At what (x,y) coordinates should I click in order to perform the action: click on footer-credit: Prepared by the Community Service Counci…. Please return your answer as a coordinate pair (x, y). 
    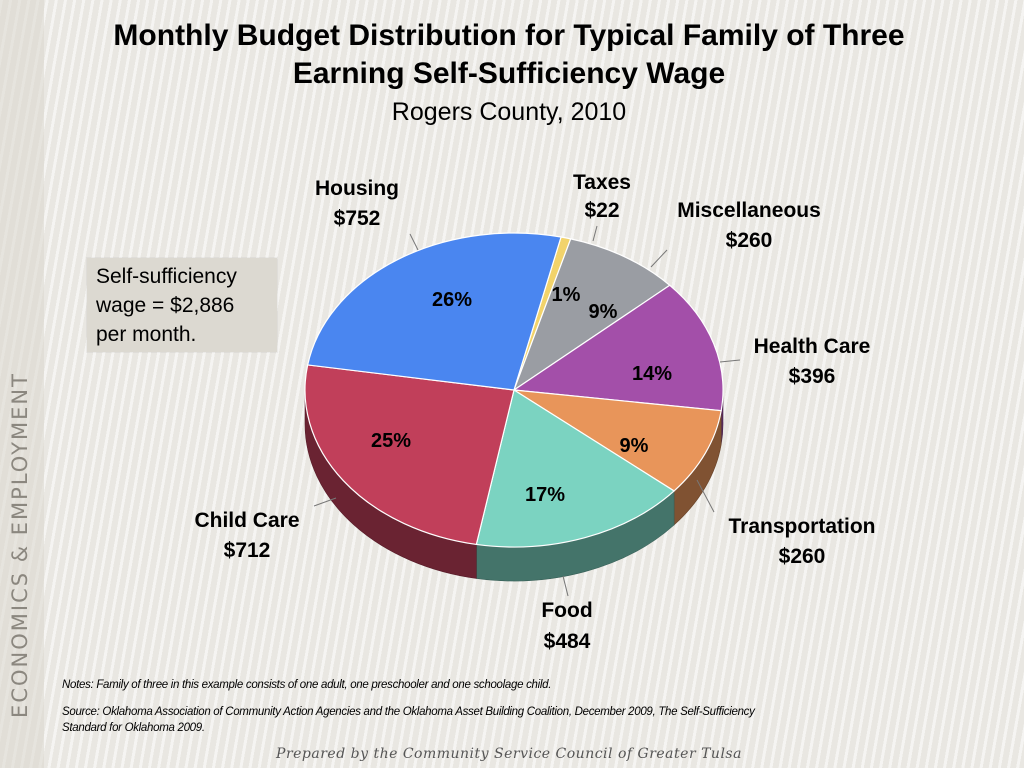
    Looking at the image, I should click on (509, 754).